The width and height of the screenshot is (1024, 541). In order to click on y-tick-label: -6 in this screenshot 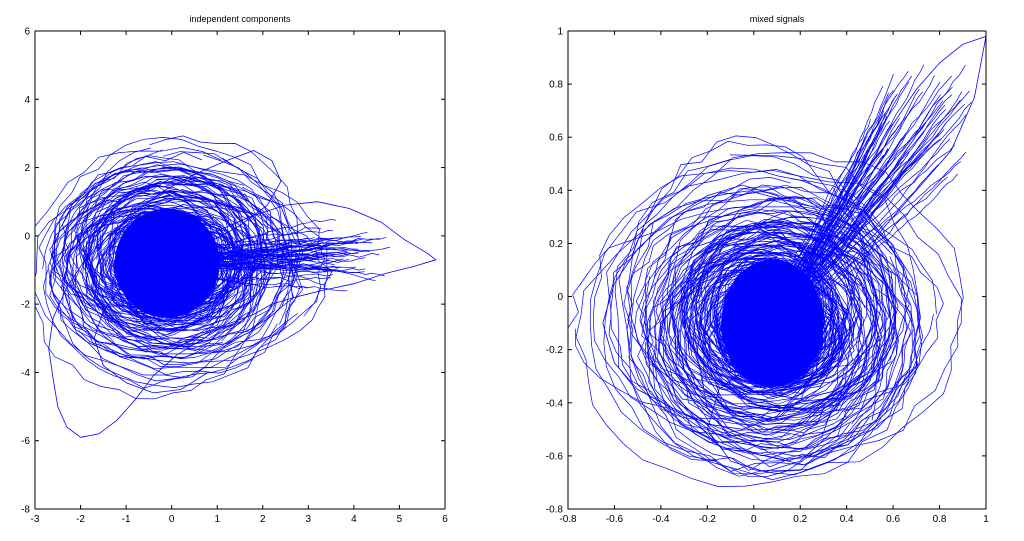, I will do `click(25, 441)`.